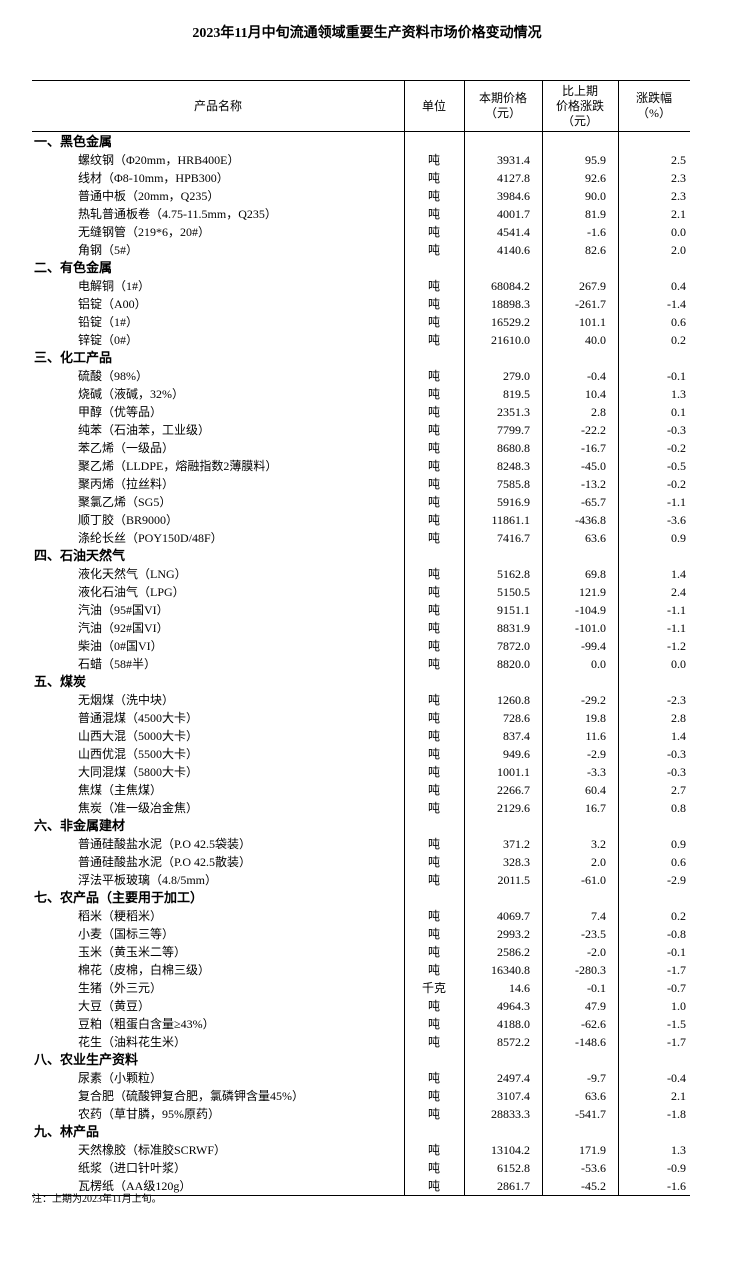  I want to click on price-change: 267.9, so click(592, 286).